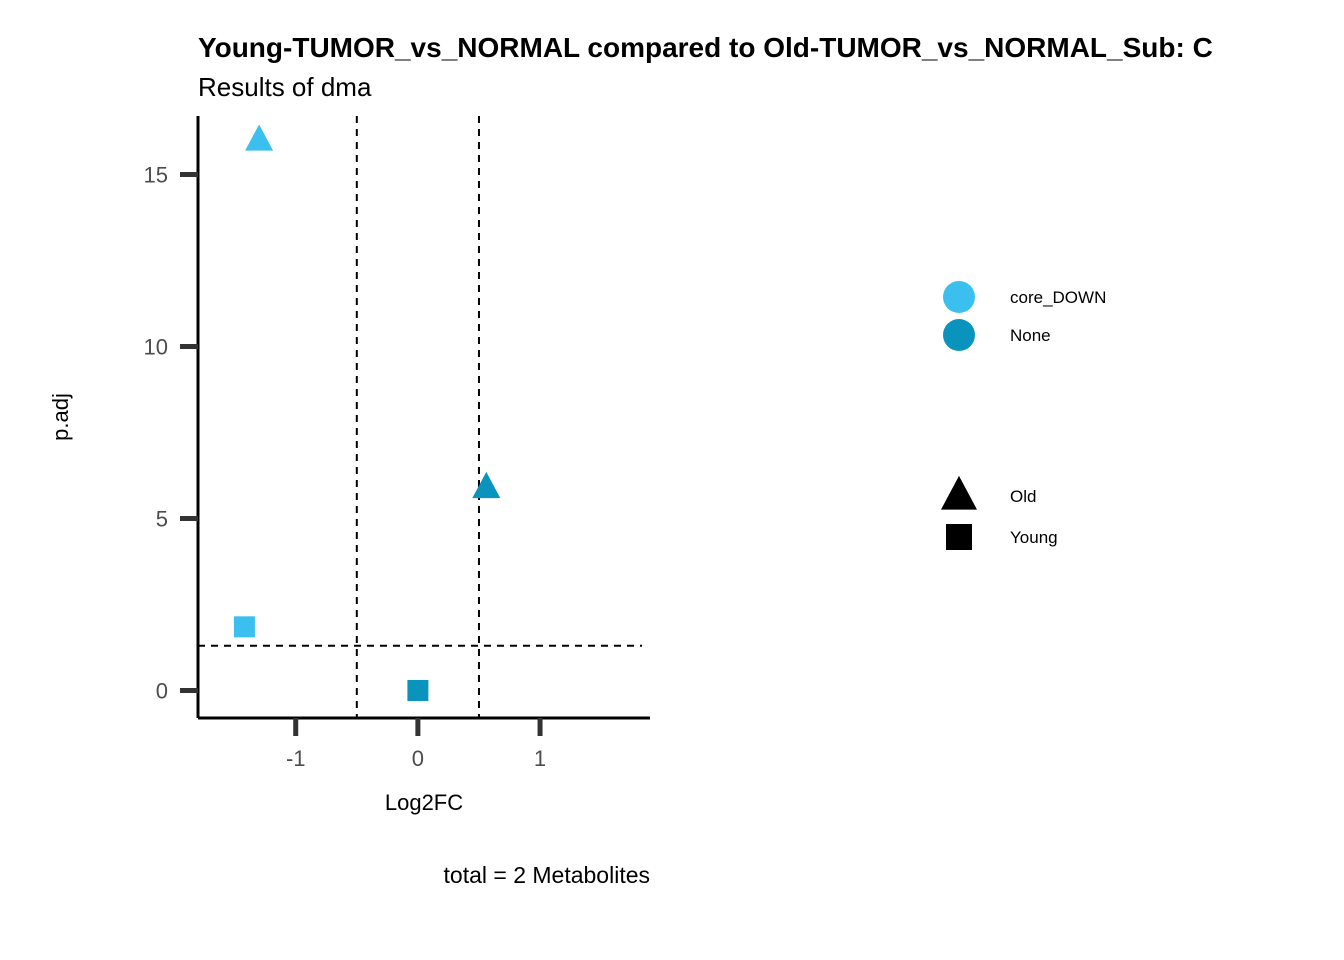 Image resolution: width=1344 pixels, height=960 pixels. I want to click on y-tick-label: 10, so click(156, 346).